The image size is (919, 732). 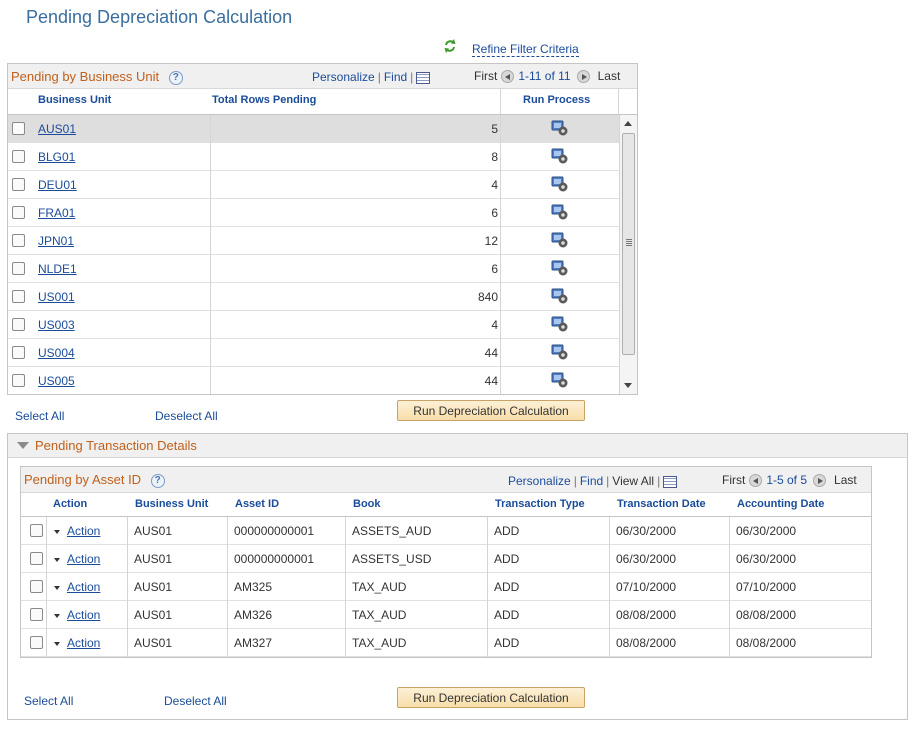 What do you see at coordinates (57, 129) in the screenshot?
I see `business-unit-link: AUS01` at bounding box center [57, 129].